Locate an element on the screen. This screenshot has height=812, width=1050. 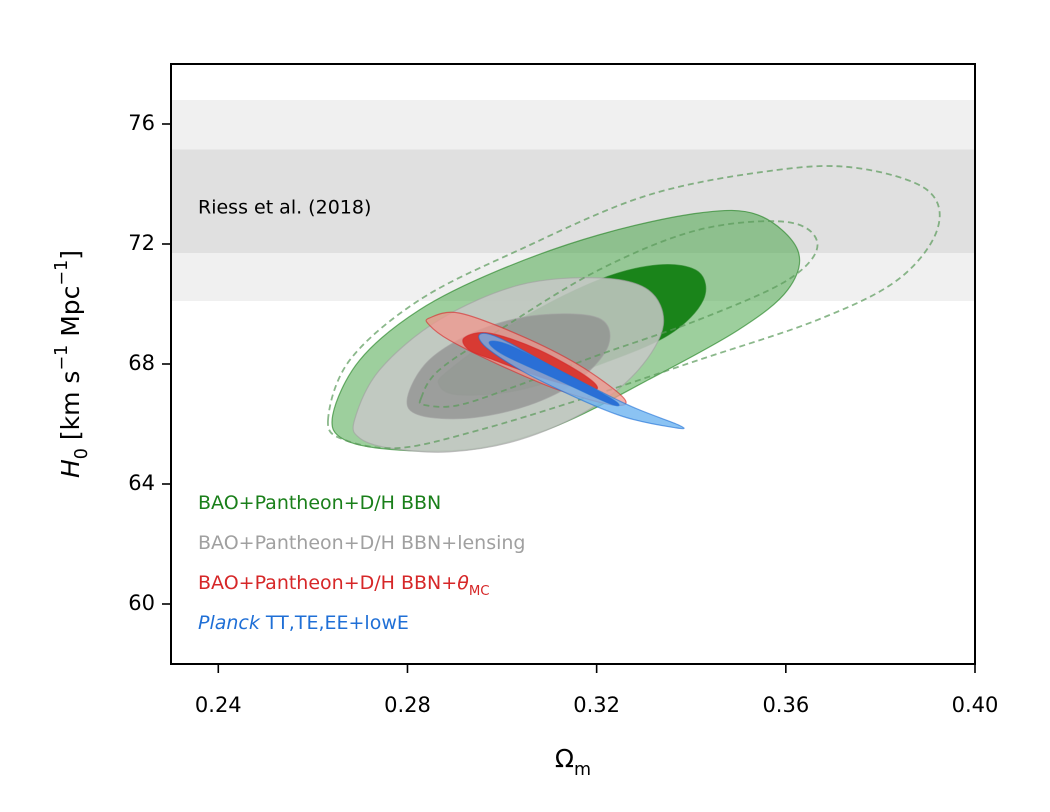
y-tick-label: 72 is located at coordinates (141, 243).